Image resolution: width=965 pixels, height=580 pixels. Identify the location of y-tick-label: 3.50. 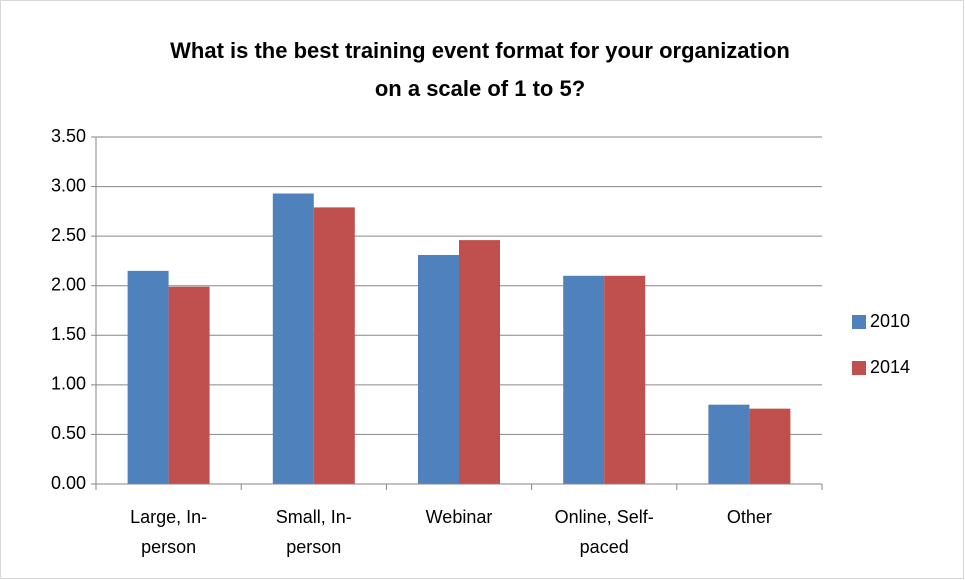
(68, 136).